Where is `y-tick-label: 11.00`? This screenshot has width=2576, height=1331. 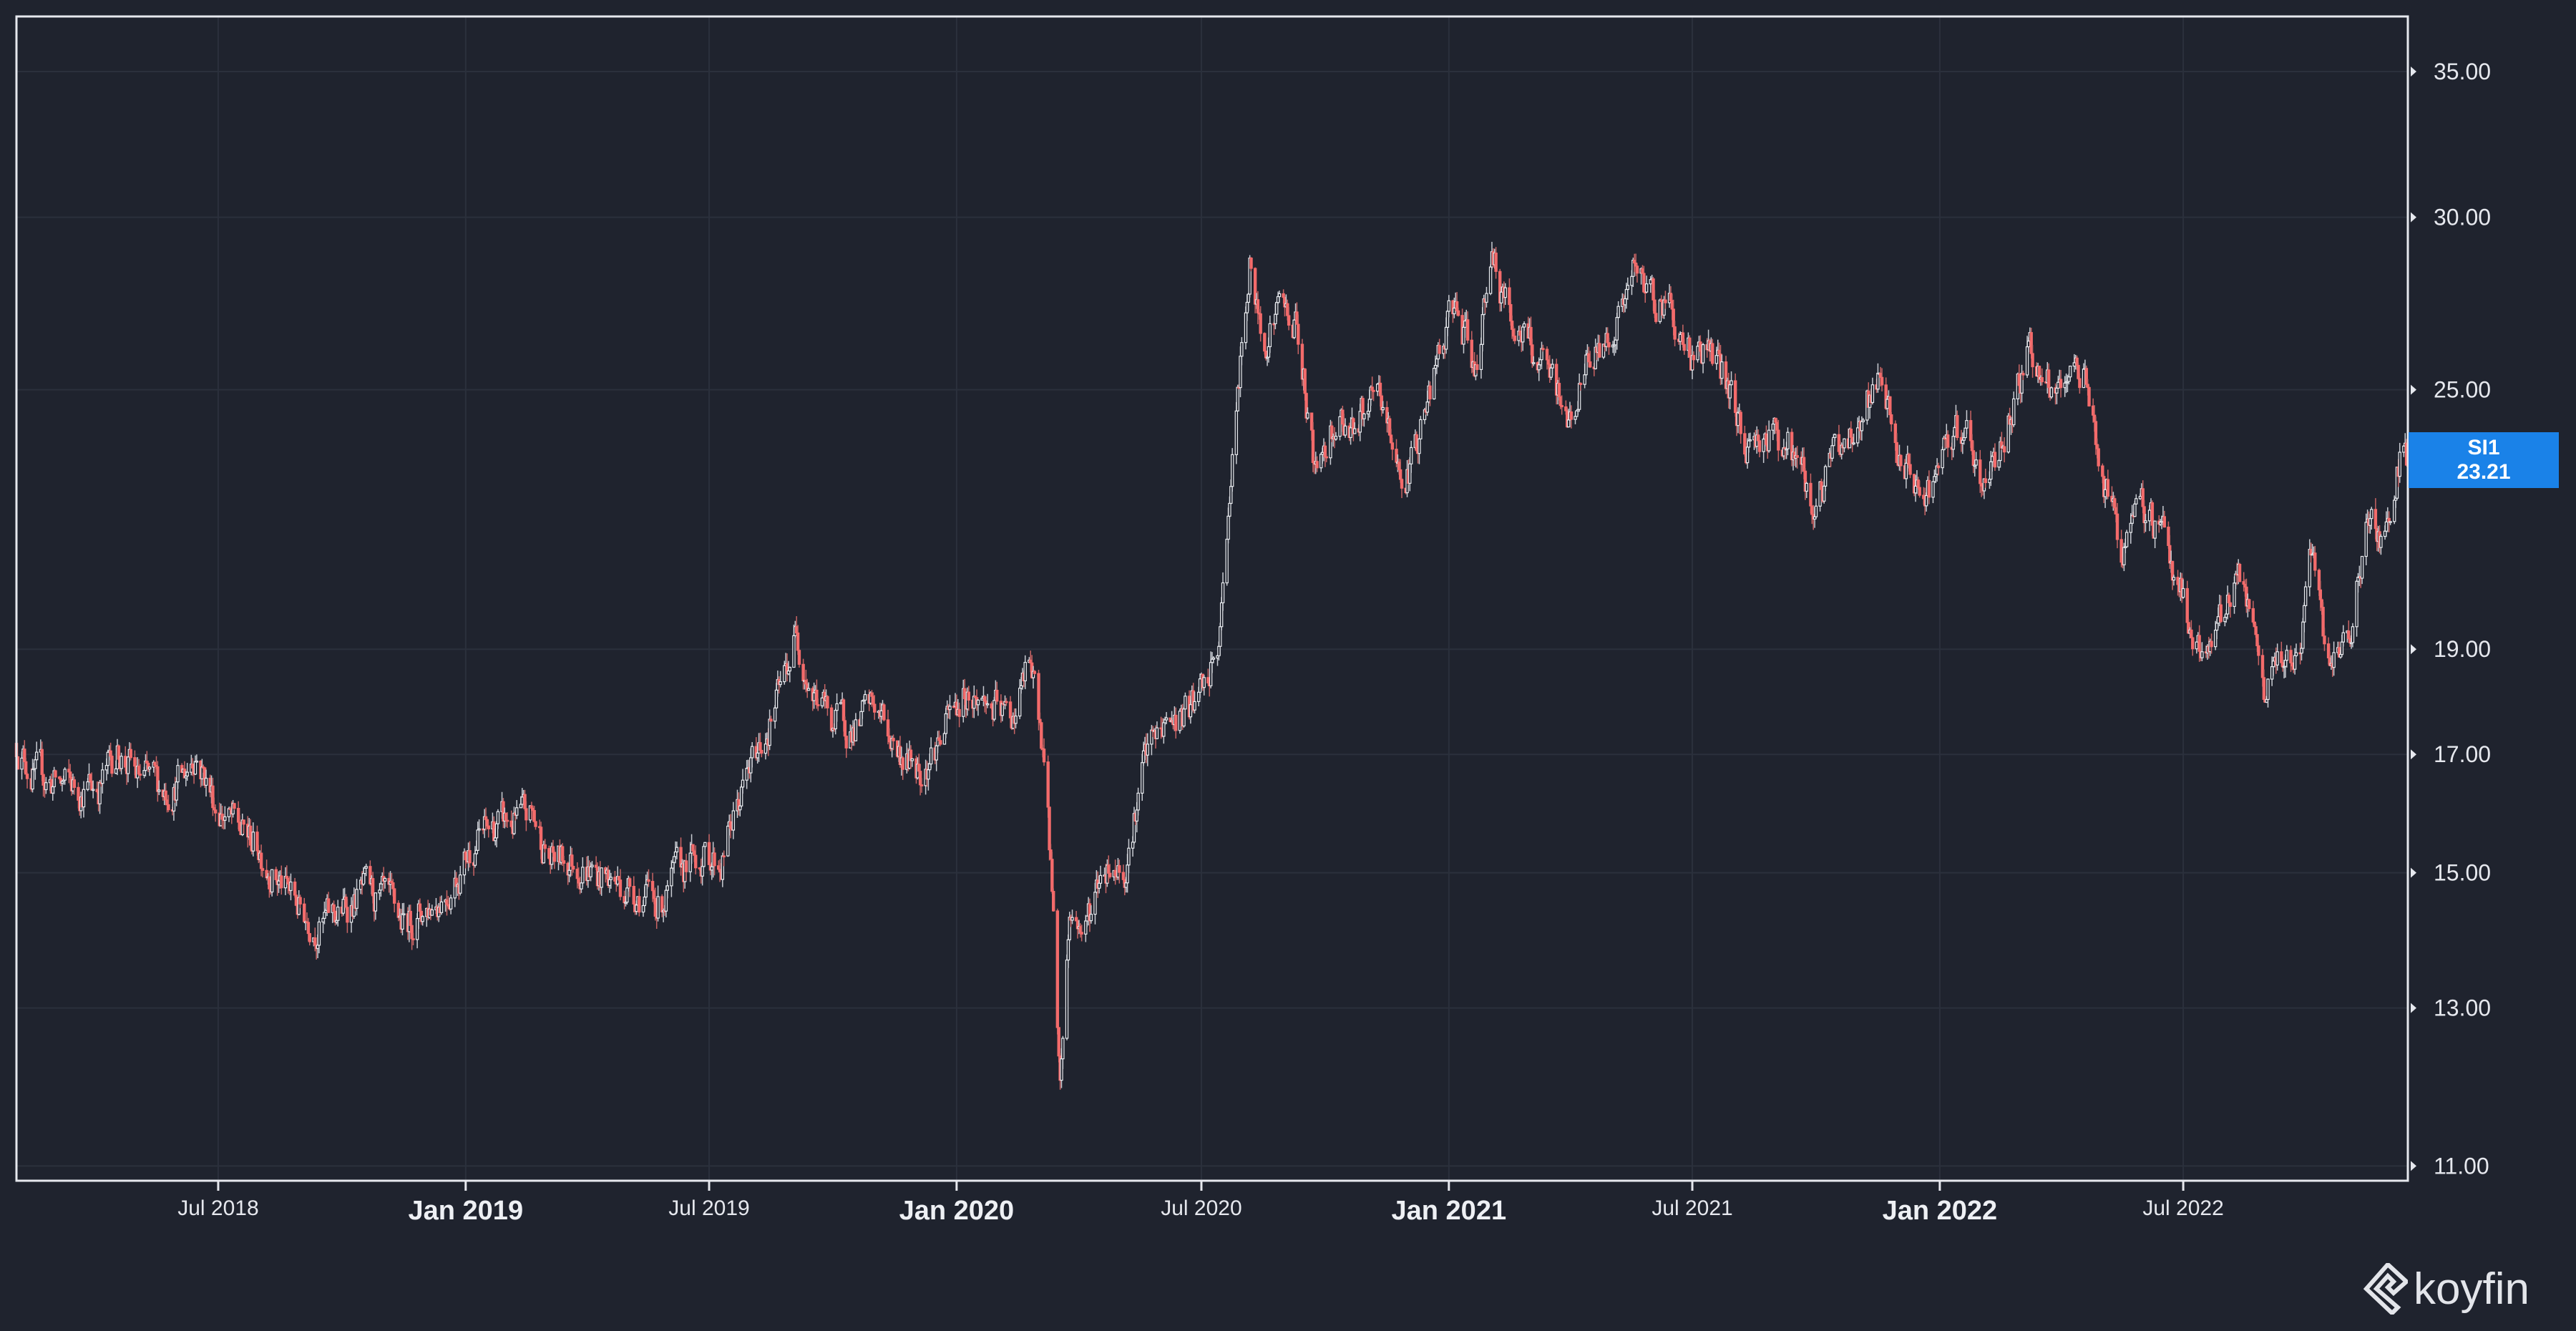 y-tick-label: 11.00 is located at coordinates (2461, 1166).